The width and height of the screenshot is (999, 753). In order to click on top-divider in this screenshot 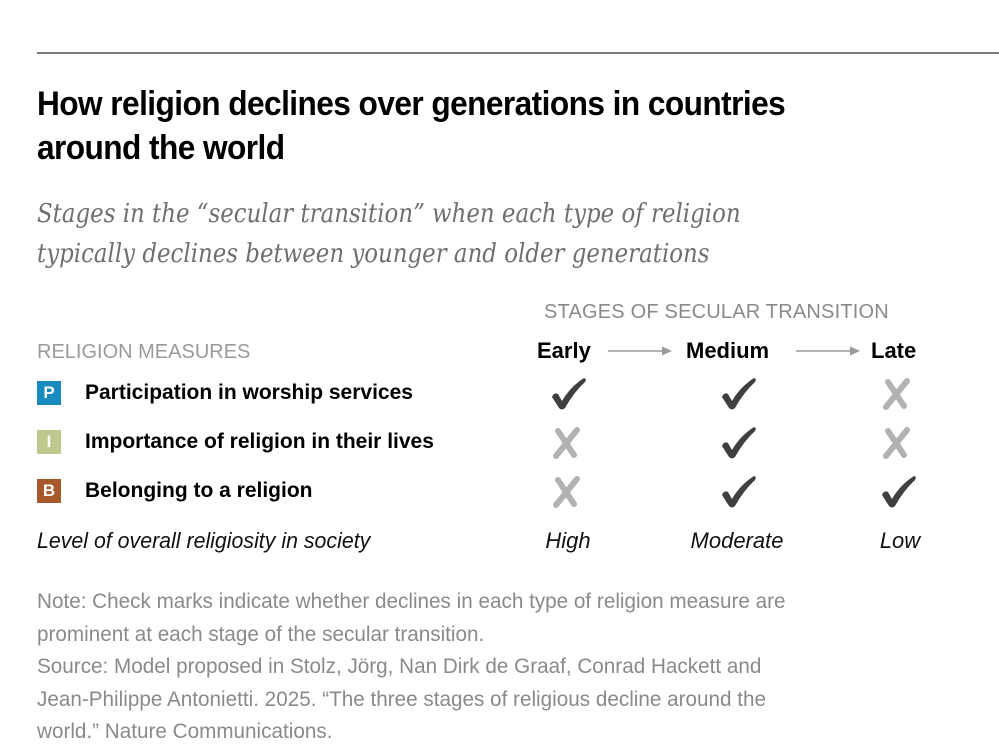, I will do `click(518, 53)`.